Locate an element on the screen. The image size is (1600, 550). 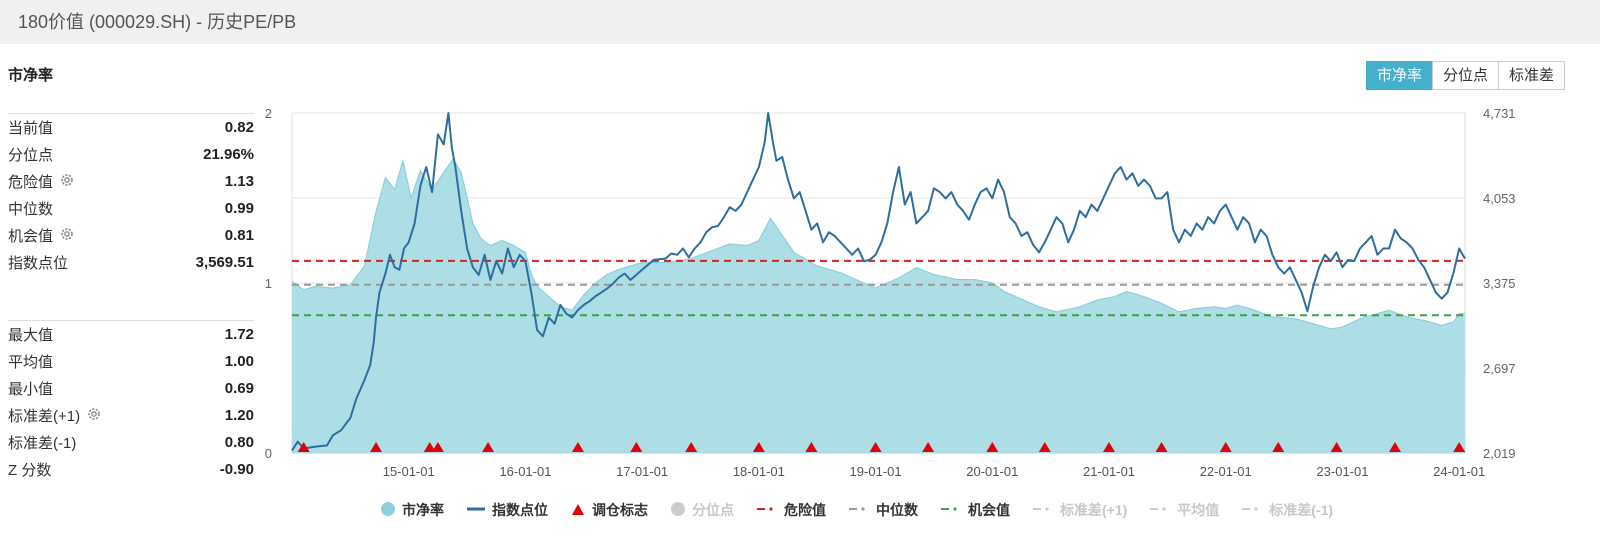
stat-row: 平均值 1.00 is located at coordinates (131, 361).